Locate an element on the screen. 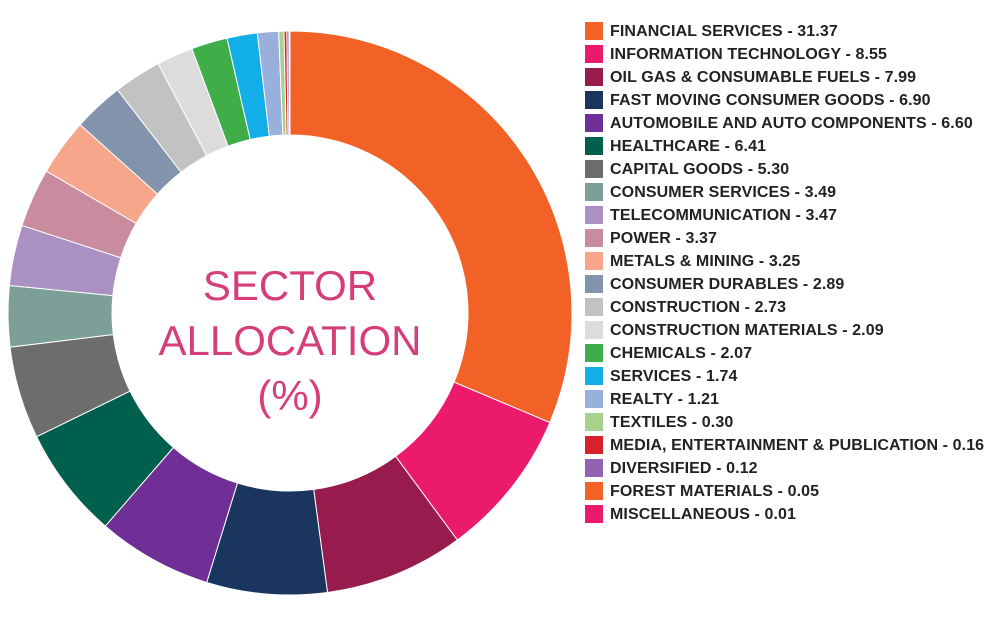 The width and height of the screenshot is (1006, 622). legend-item: MISCELLANEOUS - 0.01 is located at coordinates (792, 514).